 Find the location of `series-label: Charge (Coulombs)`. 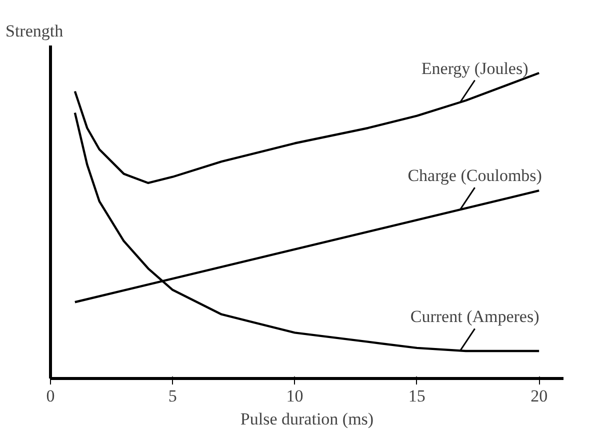

series-label: Charge (Coulombs) is located at coordinates (475, 176).